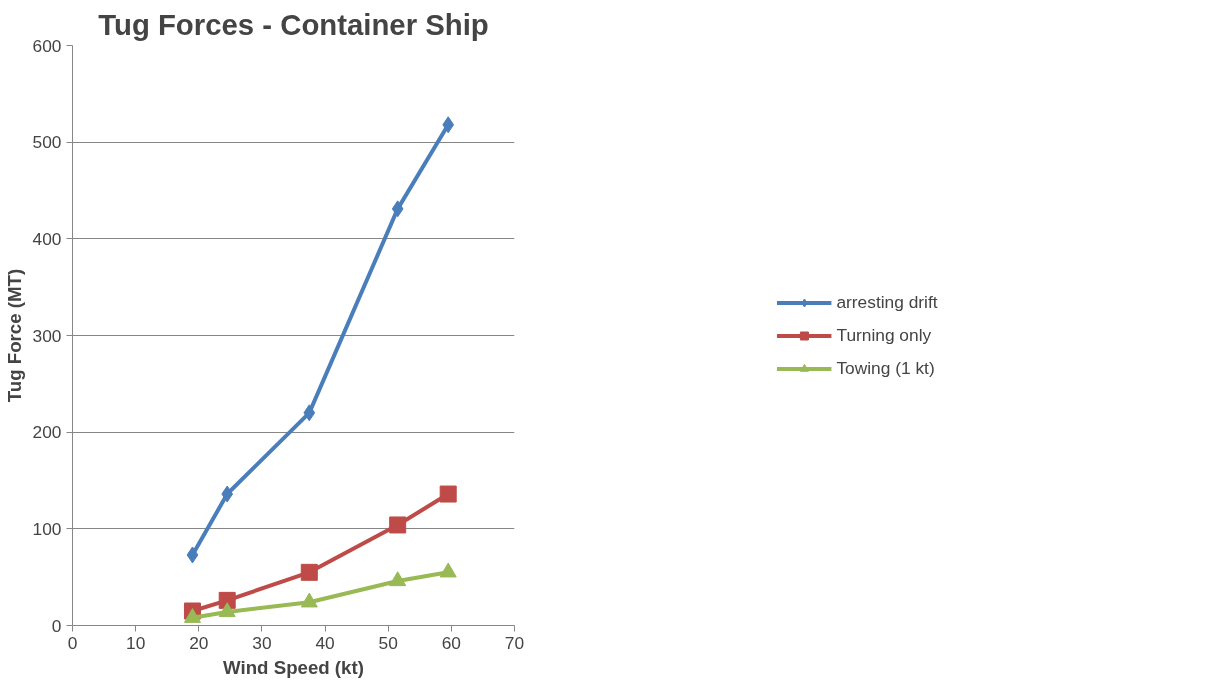 The image size is (1214, 690). I want to click on legend-label: Towing (1 kt), so click(885, 368).